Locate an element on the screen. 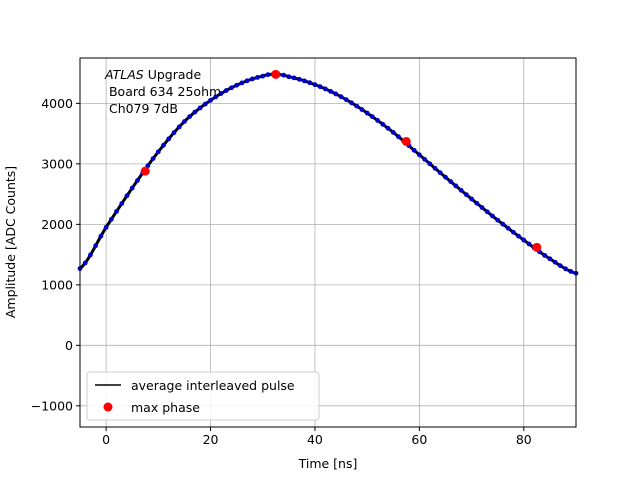 The image size is (640, 480). annotation-line-1: ATLAS Upgrade is located at coordinates (152, 74).